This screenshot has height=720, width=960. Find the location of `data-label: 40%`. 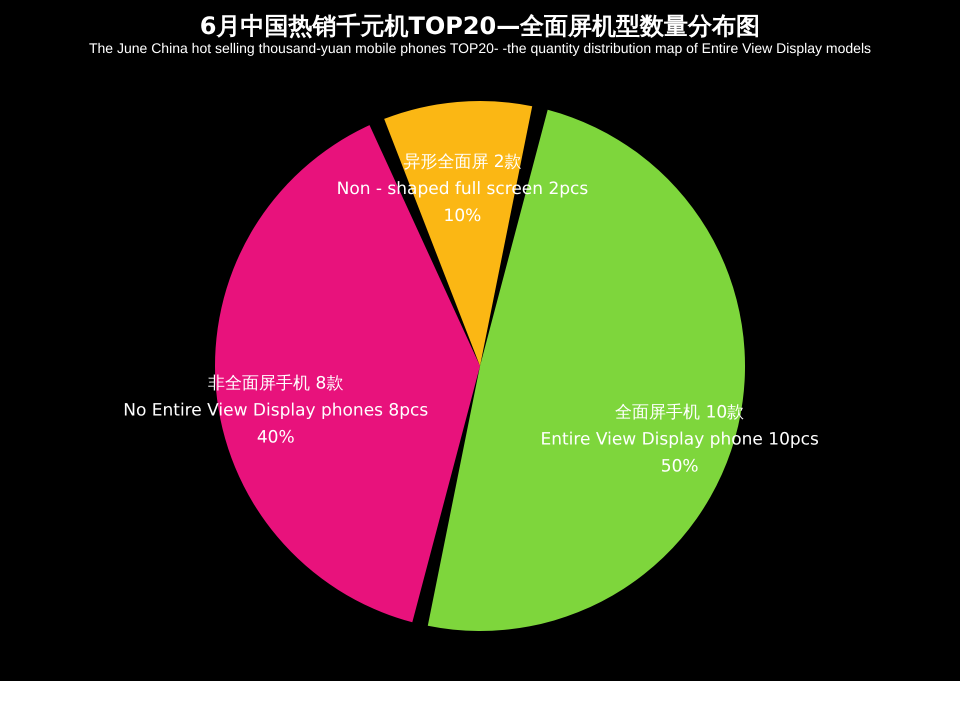

data-label: 40% is located at coordinates (275, 438).